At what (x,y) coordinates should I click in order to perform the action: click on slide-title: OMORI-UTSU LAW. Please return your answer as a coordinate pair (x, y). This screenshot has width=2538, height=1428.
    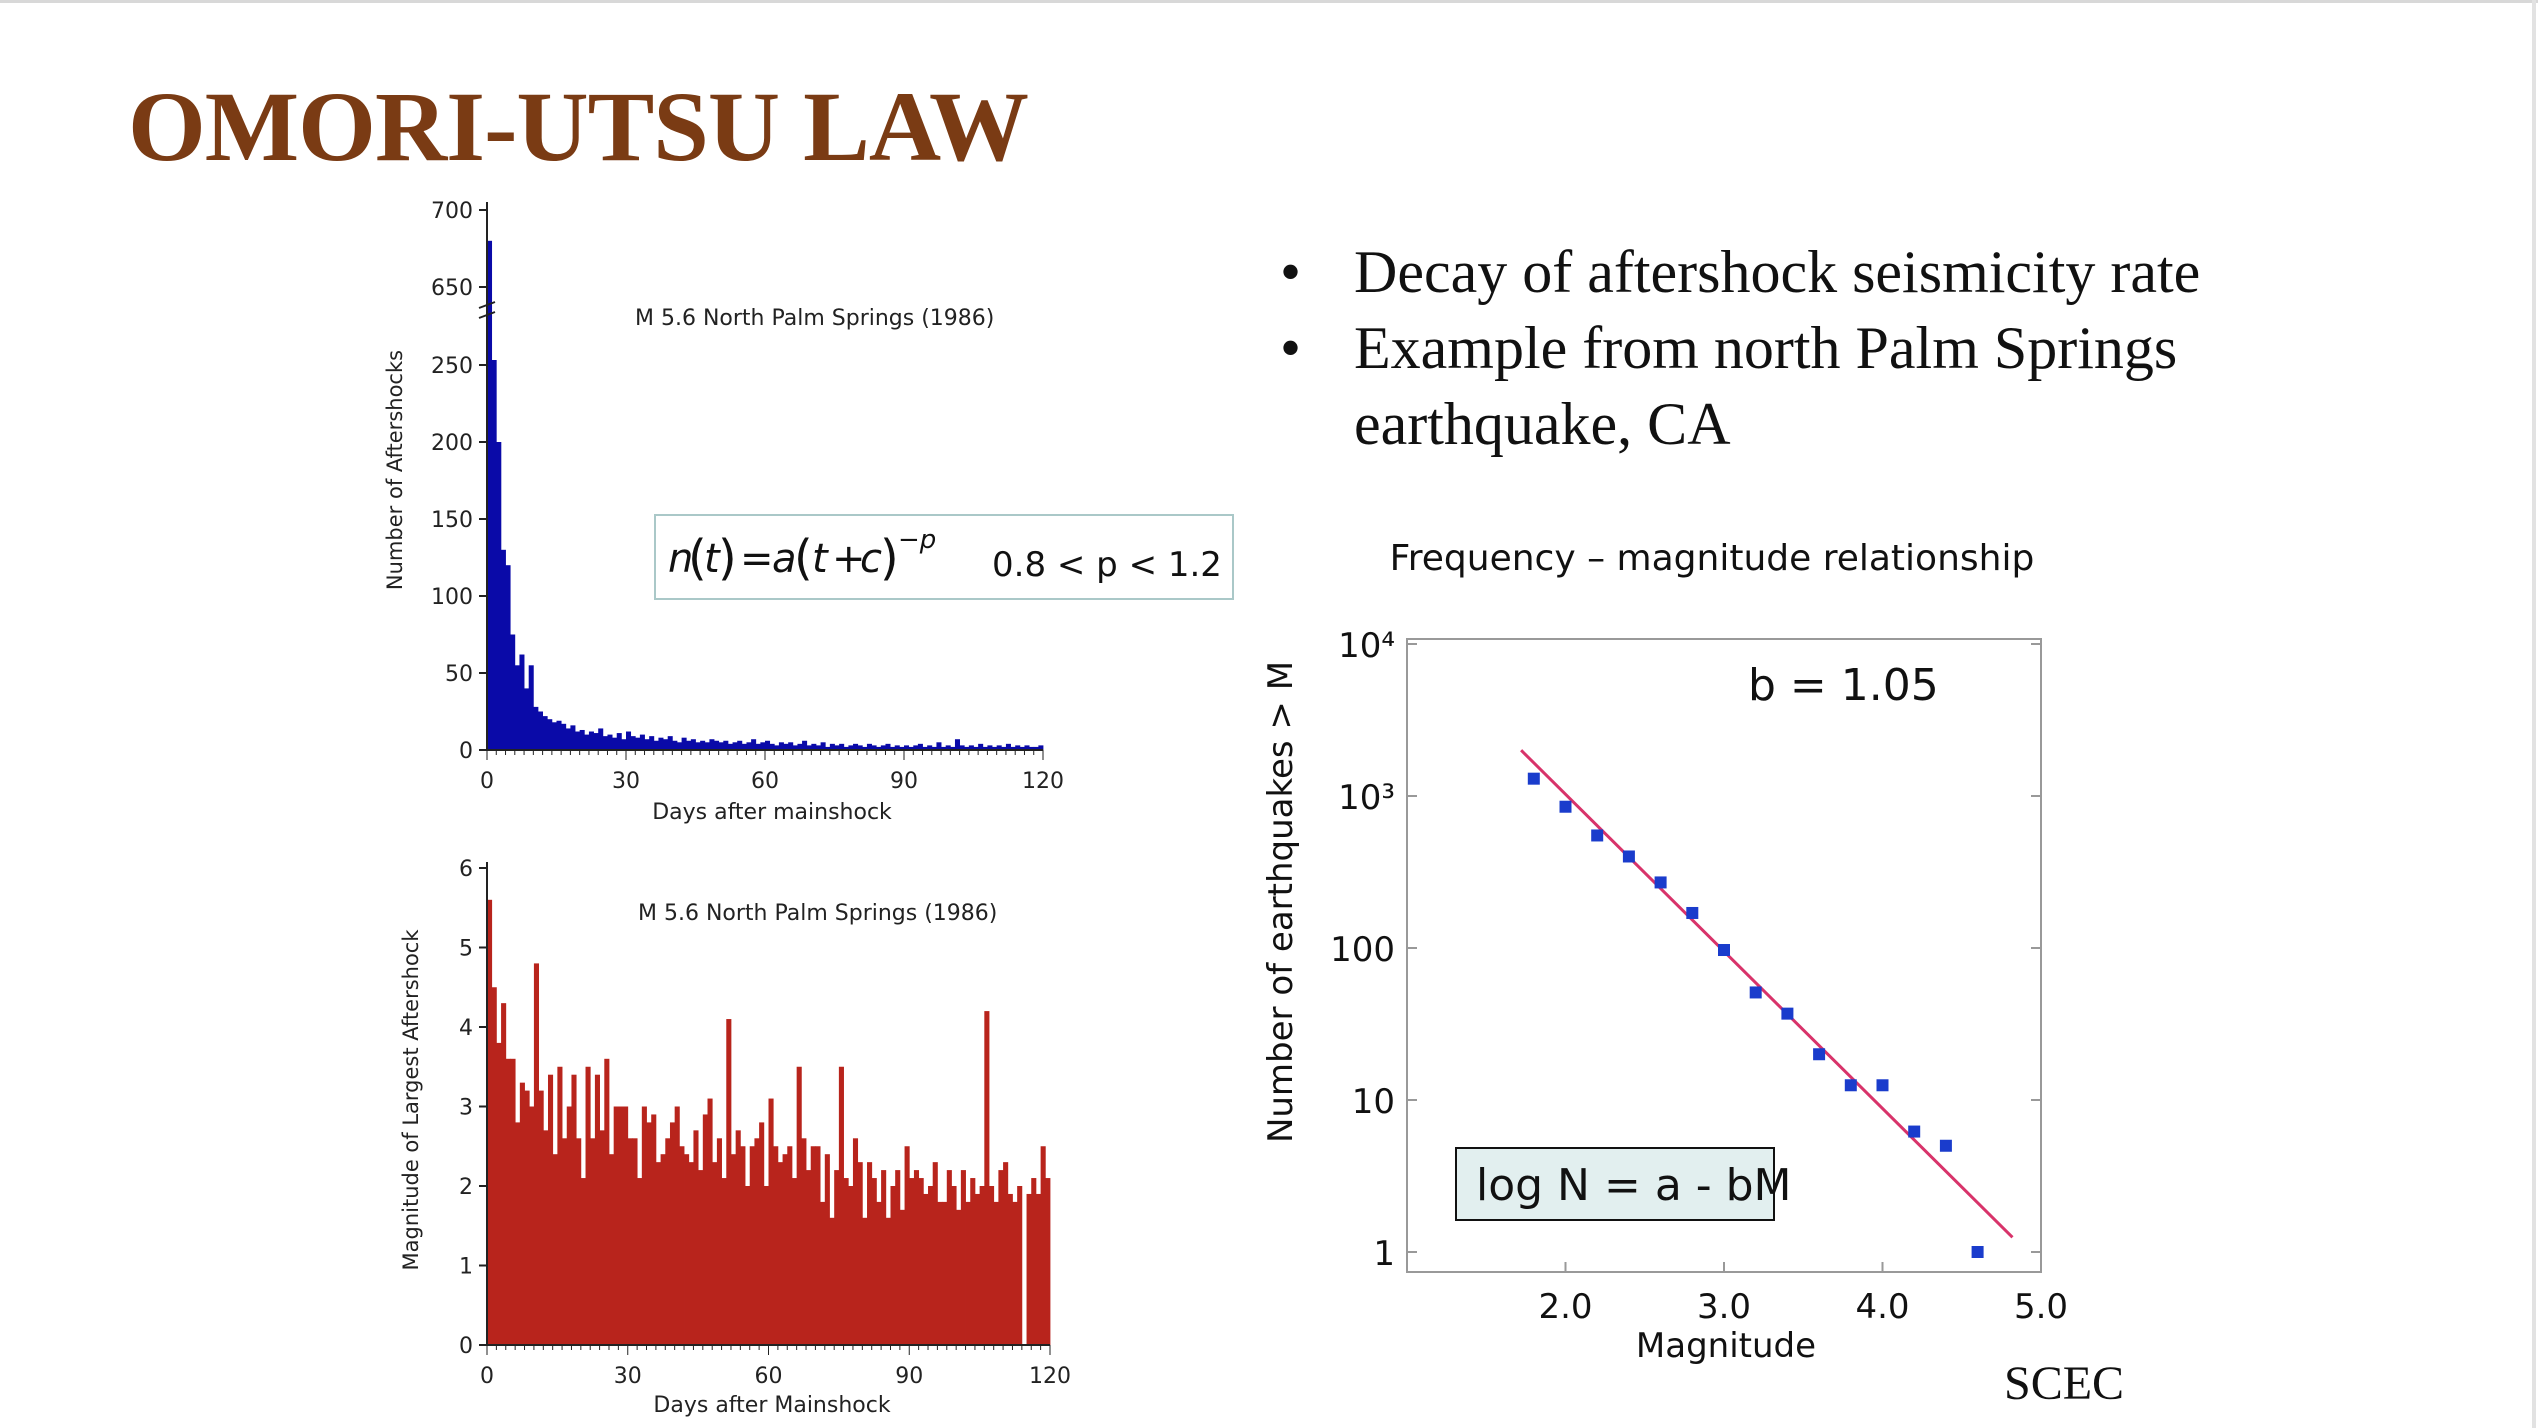
    Looking at the image, I should click on (578, 126).